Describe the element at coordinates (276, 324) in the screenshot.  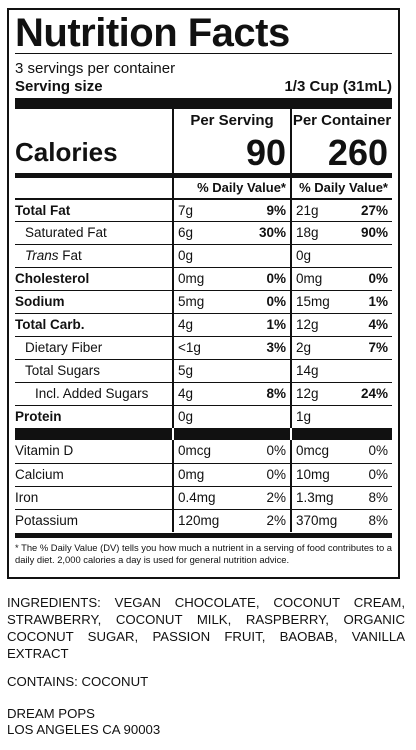
I see `serving-percent: 1%` at that location.